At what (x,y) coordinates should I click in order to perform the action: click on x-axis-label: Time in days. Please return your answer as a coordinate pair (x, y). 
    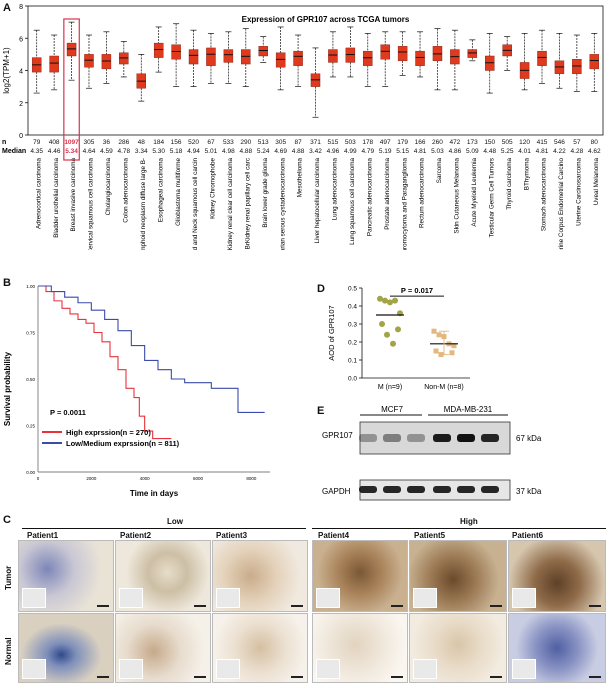
    Looking at the image, I should click on (154, 493).